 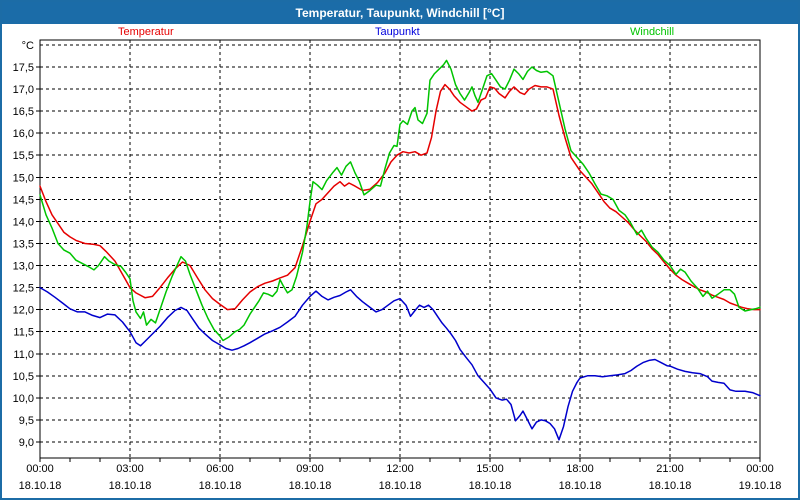 I want to click on x-tick-time-label: 21:00, so click(x=670, y=469).